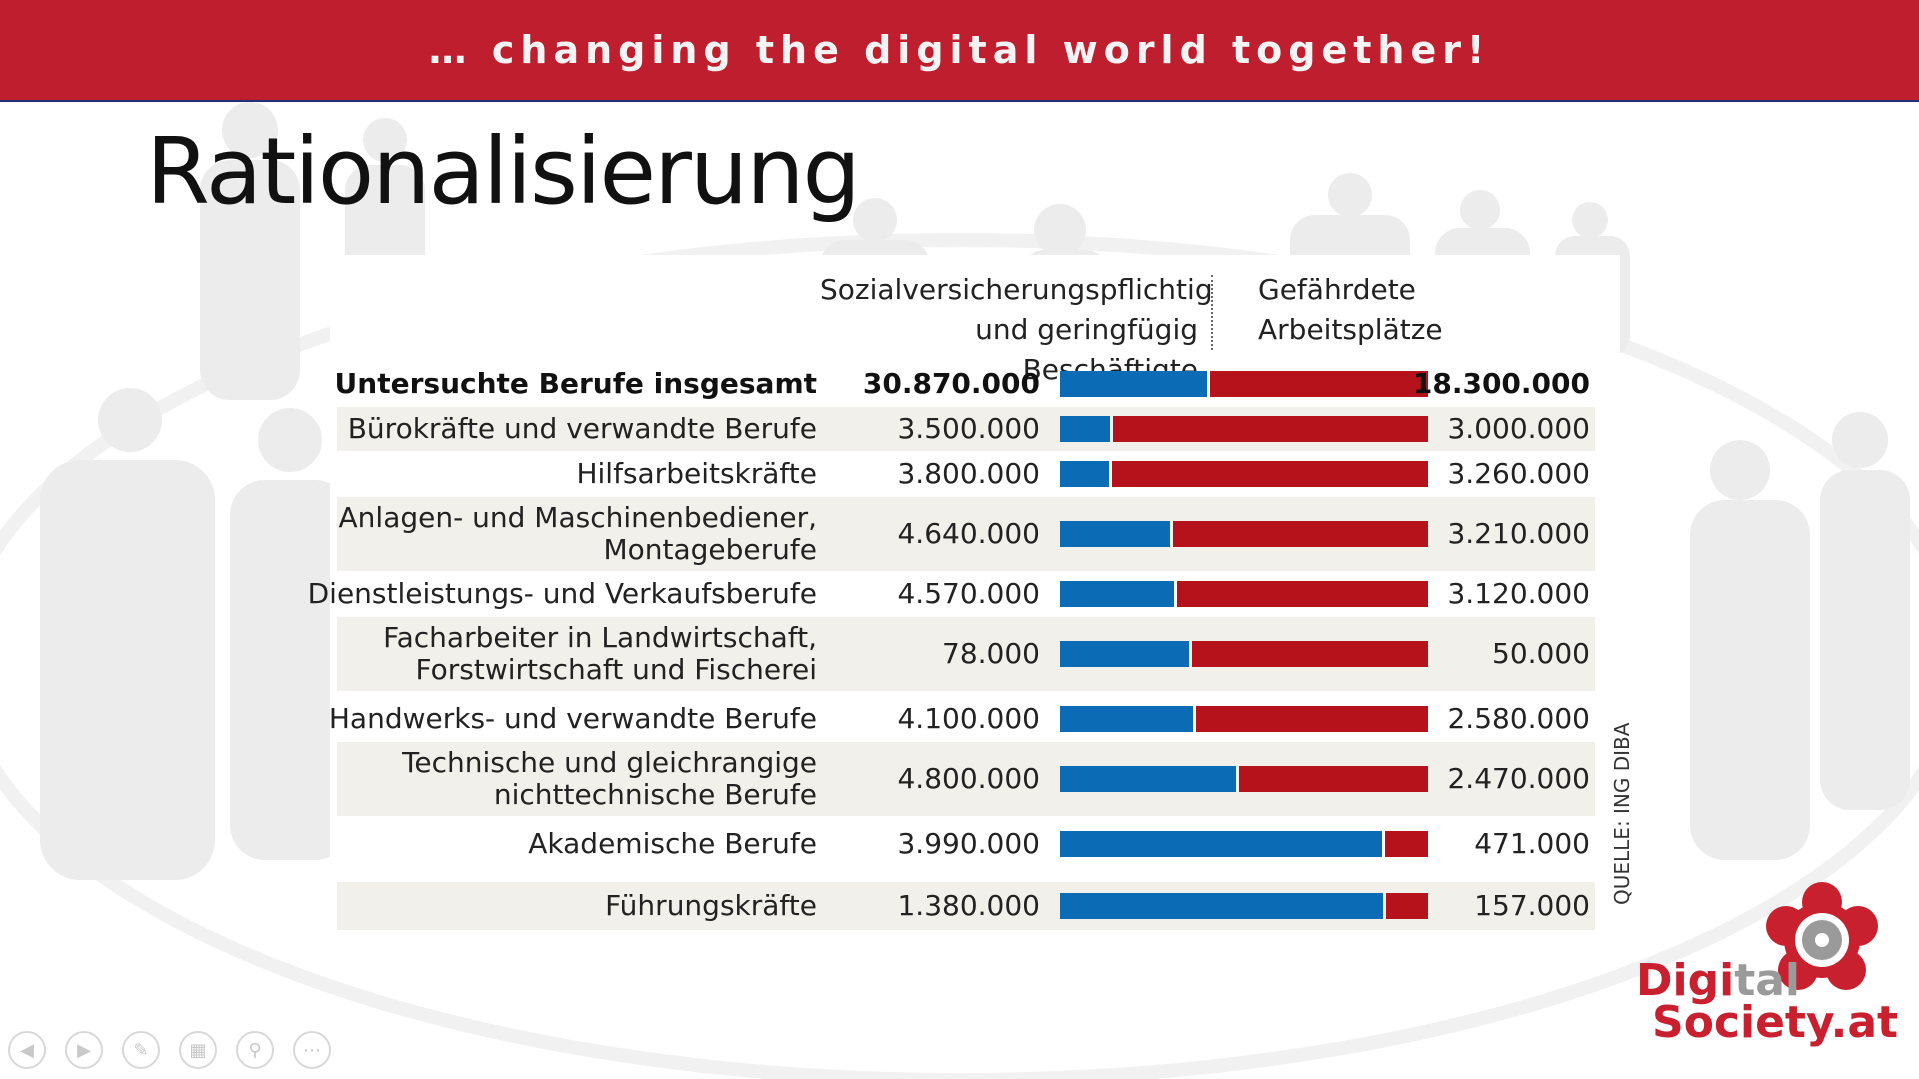 This screenshot has width=1919, height=1079. I want to click on category-label-line: Untersuchte Berufe insgesamt, so click(575, 383).